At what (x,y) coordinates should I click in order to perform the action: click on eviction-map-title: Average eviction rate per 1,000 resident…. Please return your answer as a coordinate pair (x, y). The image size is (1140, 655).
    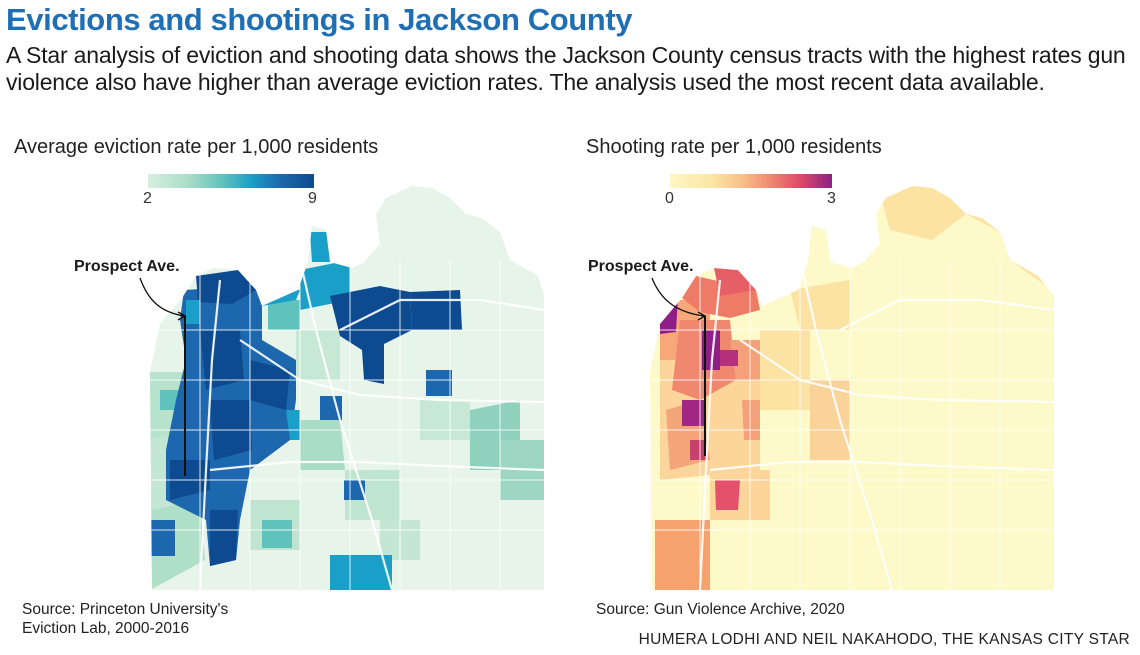
    Looking at the image, I should click on (196, 147).